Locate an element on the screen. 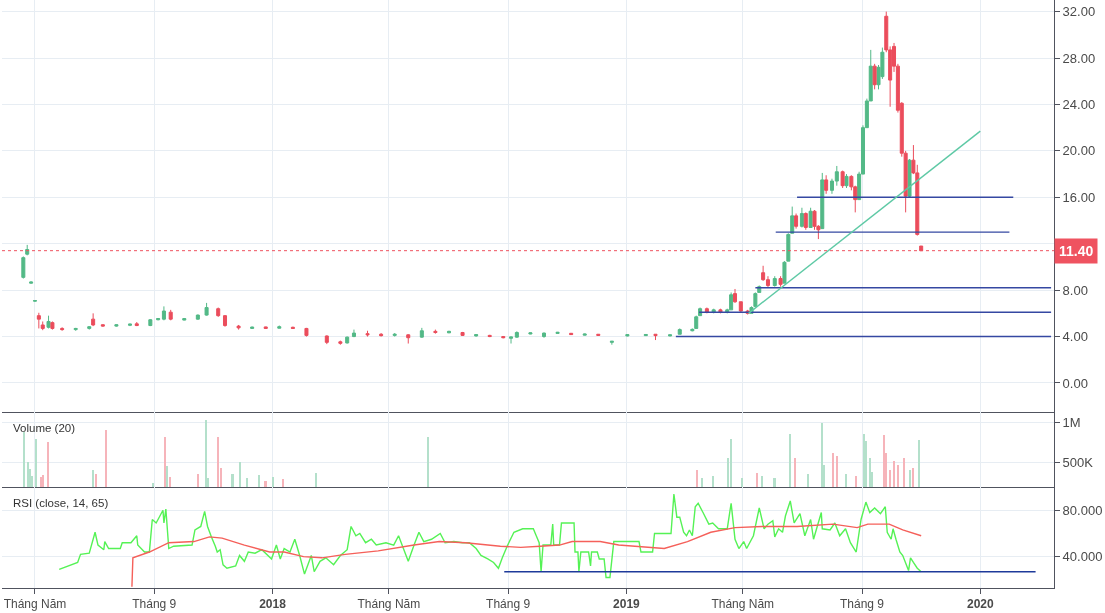 This screenshot has height=613, width=1105. x-tick-label: 2020 is located at coordinates (980, 604).